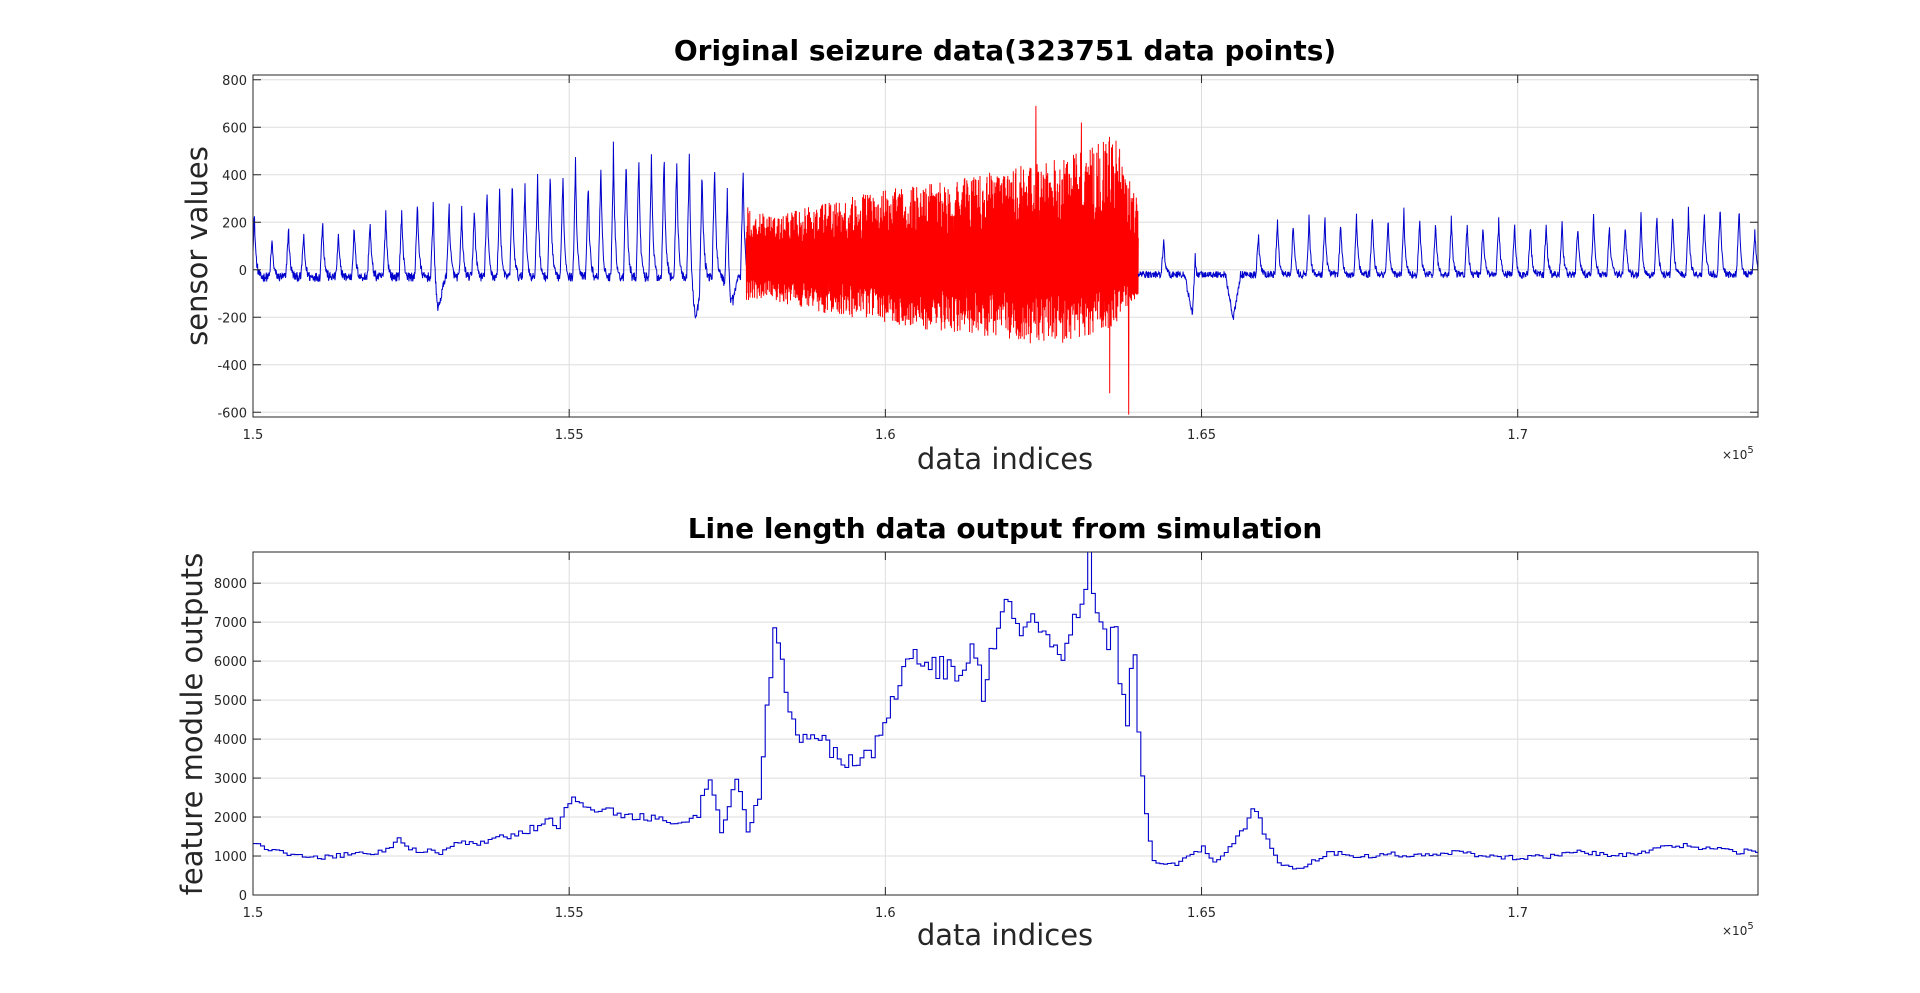 The height and width of the screenshot is (993, 1920). What do you see at coordinates (234, 81) in the screenshot?
I see `y-tick-label: 800` at bounding box center [234, 81].